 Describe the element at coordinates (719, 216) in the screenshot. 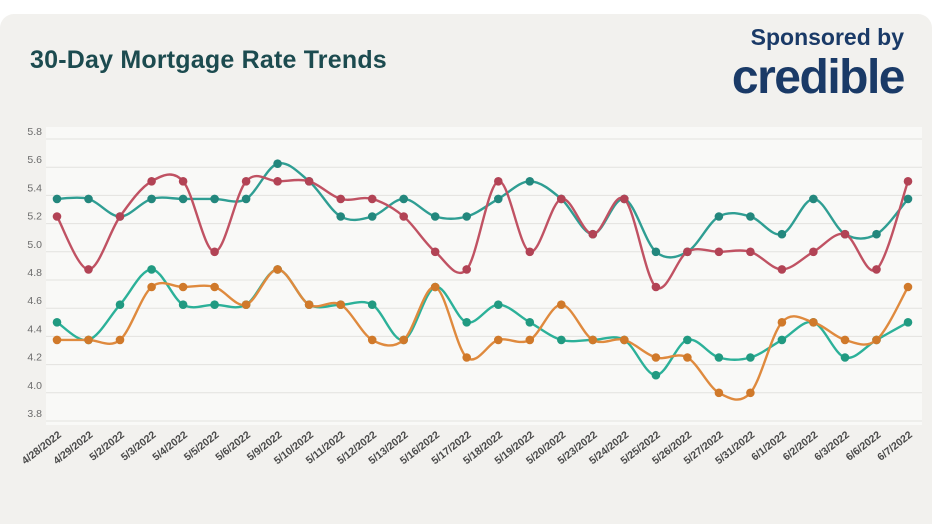

I see `data-point-teal-upper-5/27/2022` at that location.